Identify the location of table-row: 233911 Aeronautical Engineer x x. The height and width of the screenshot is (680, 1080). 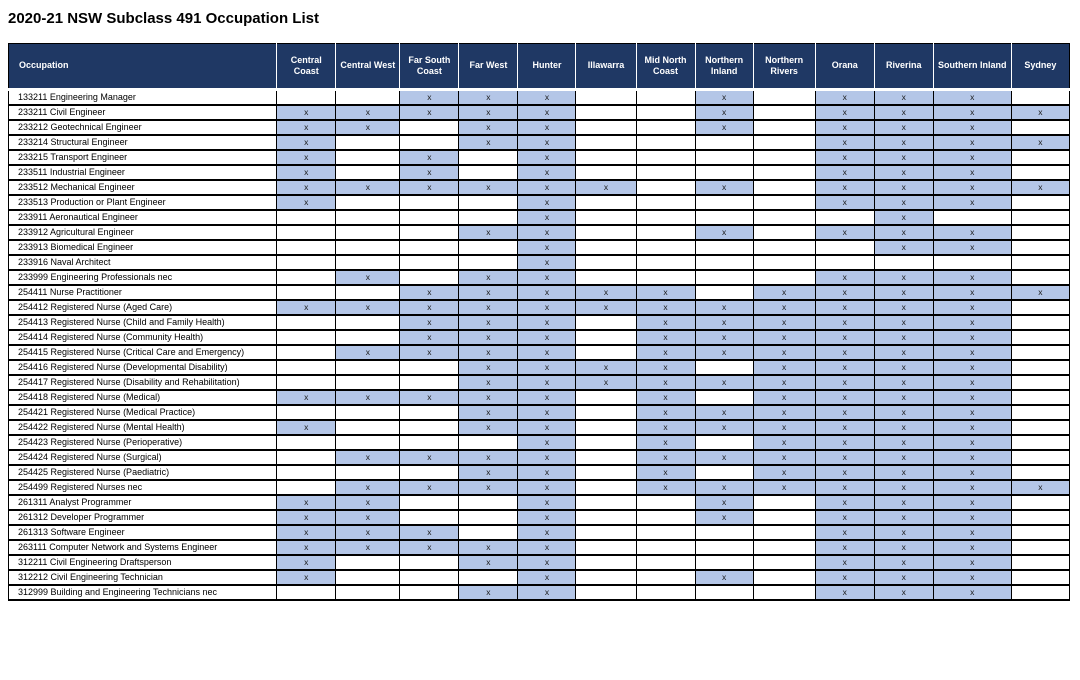
(539, 217).